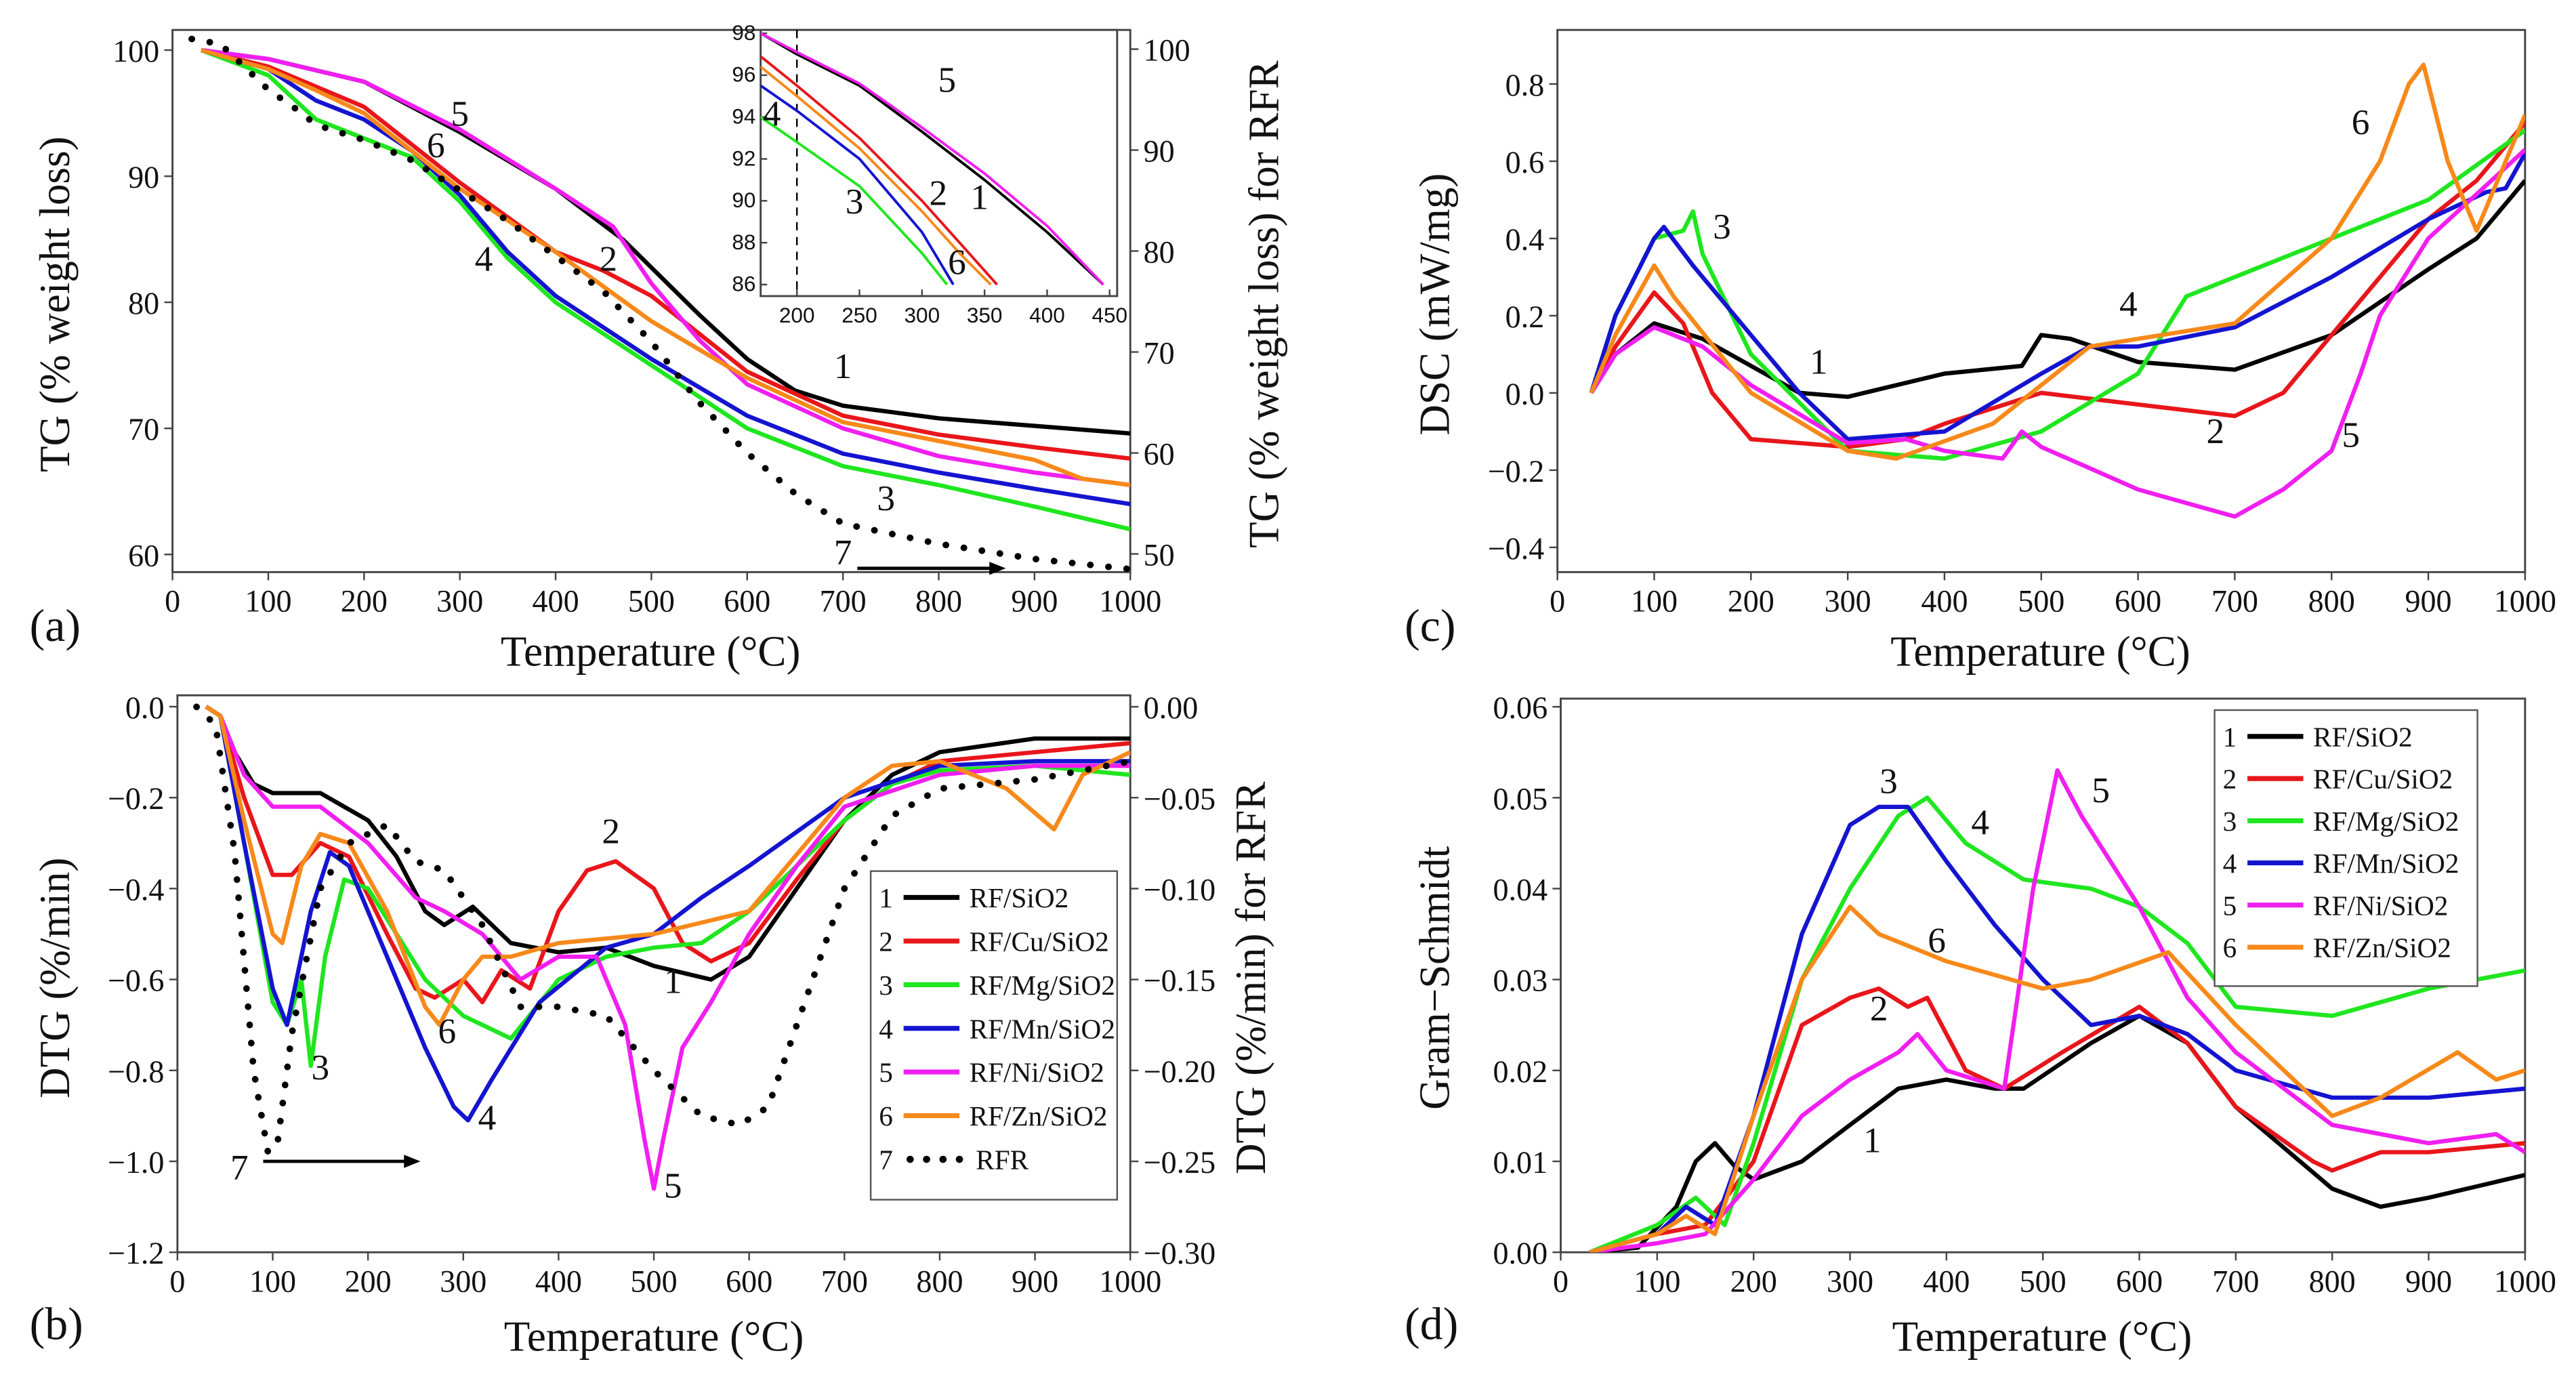  Describe the element at coordinates (1180, 1163) in the screenshot. I see `y-right-tick-label: −0.25` at that location.